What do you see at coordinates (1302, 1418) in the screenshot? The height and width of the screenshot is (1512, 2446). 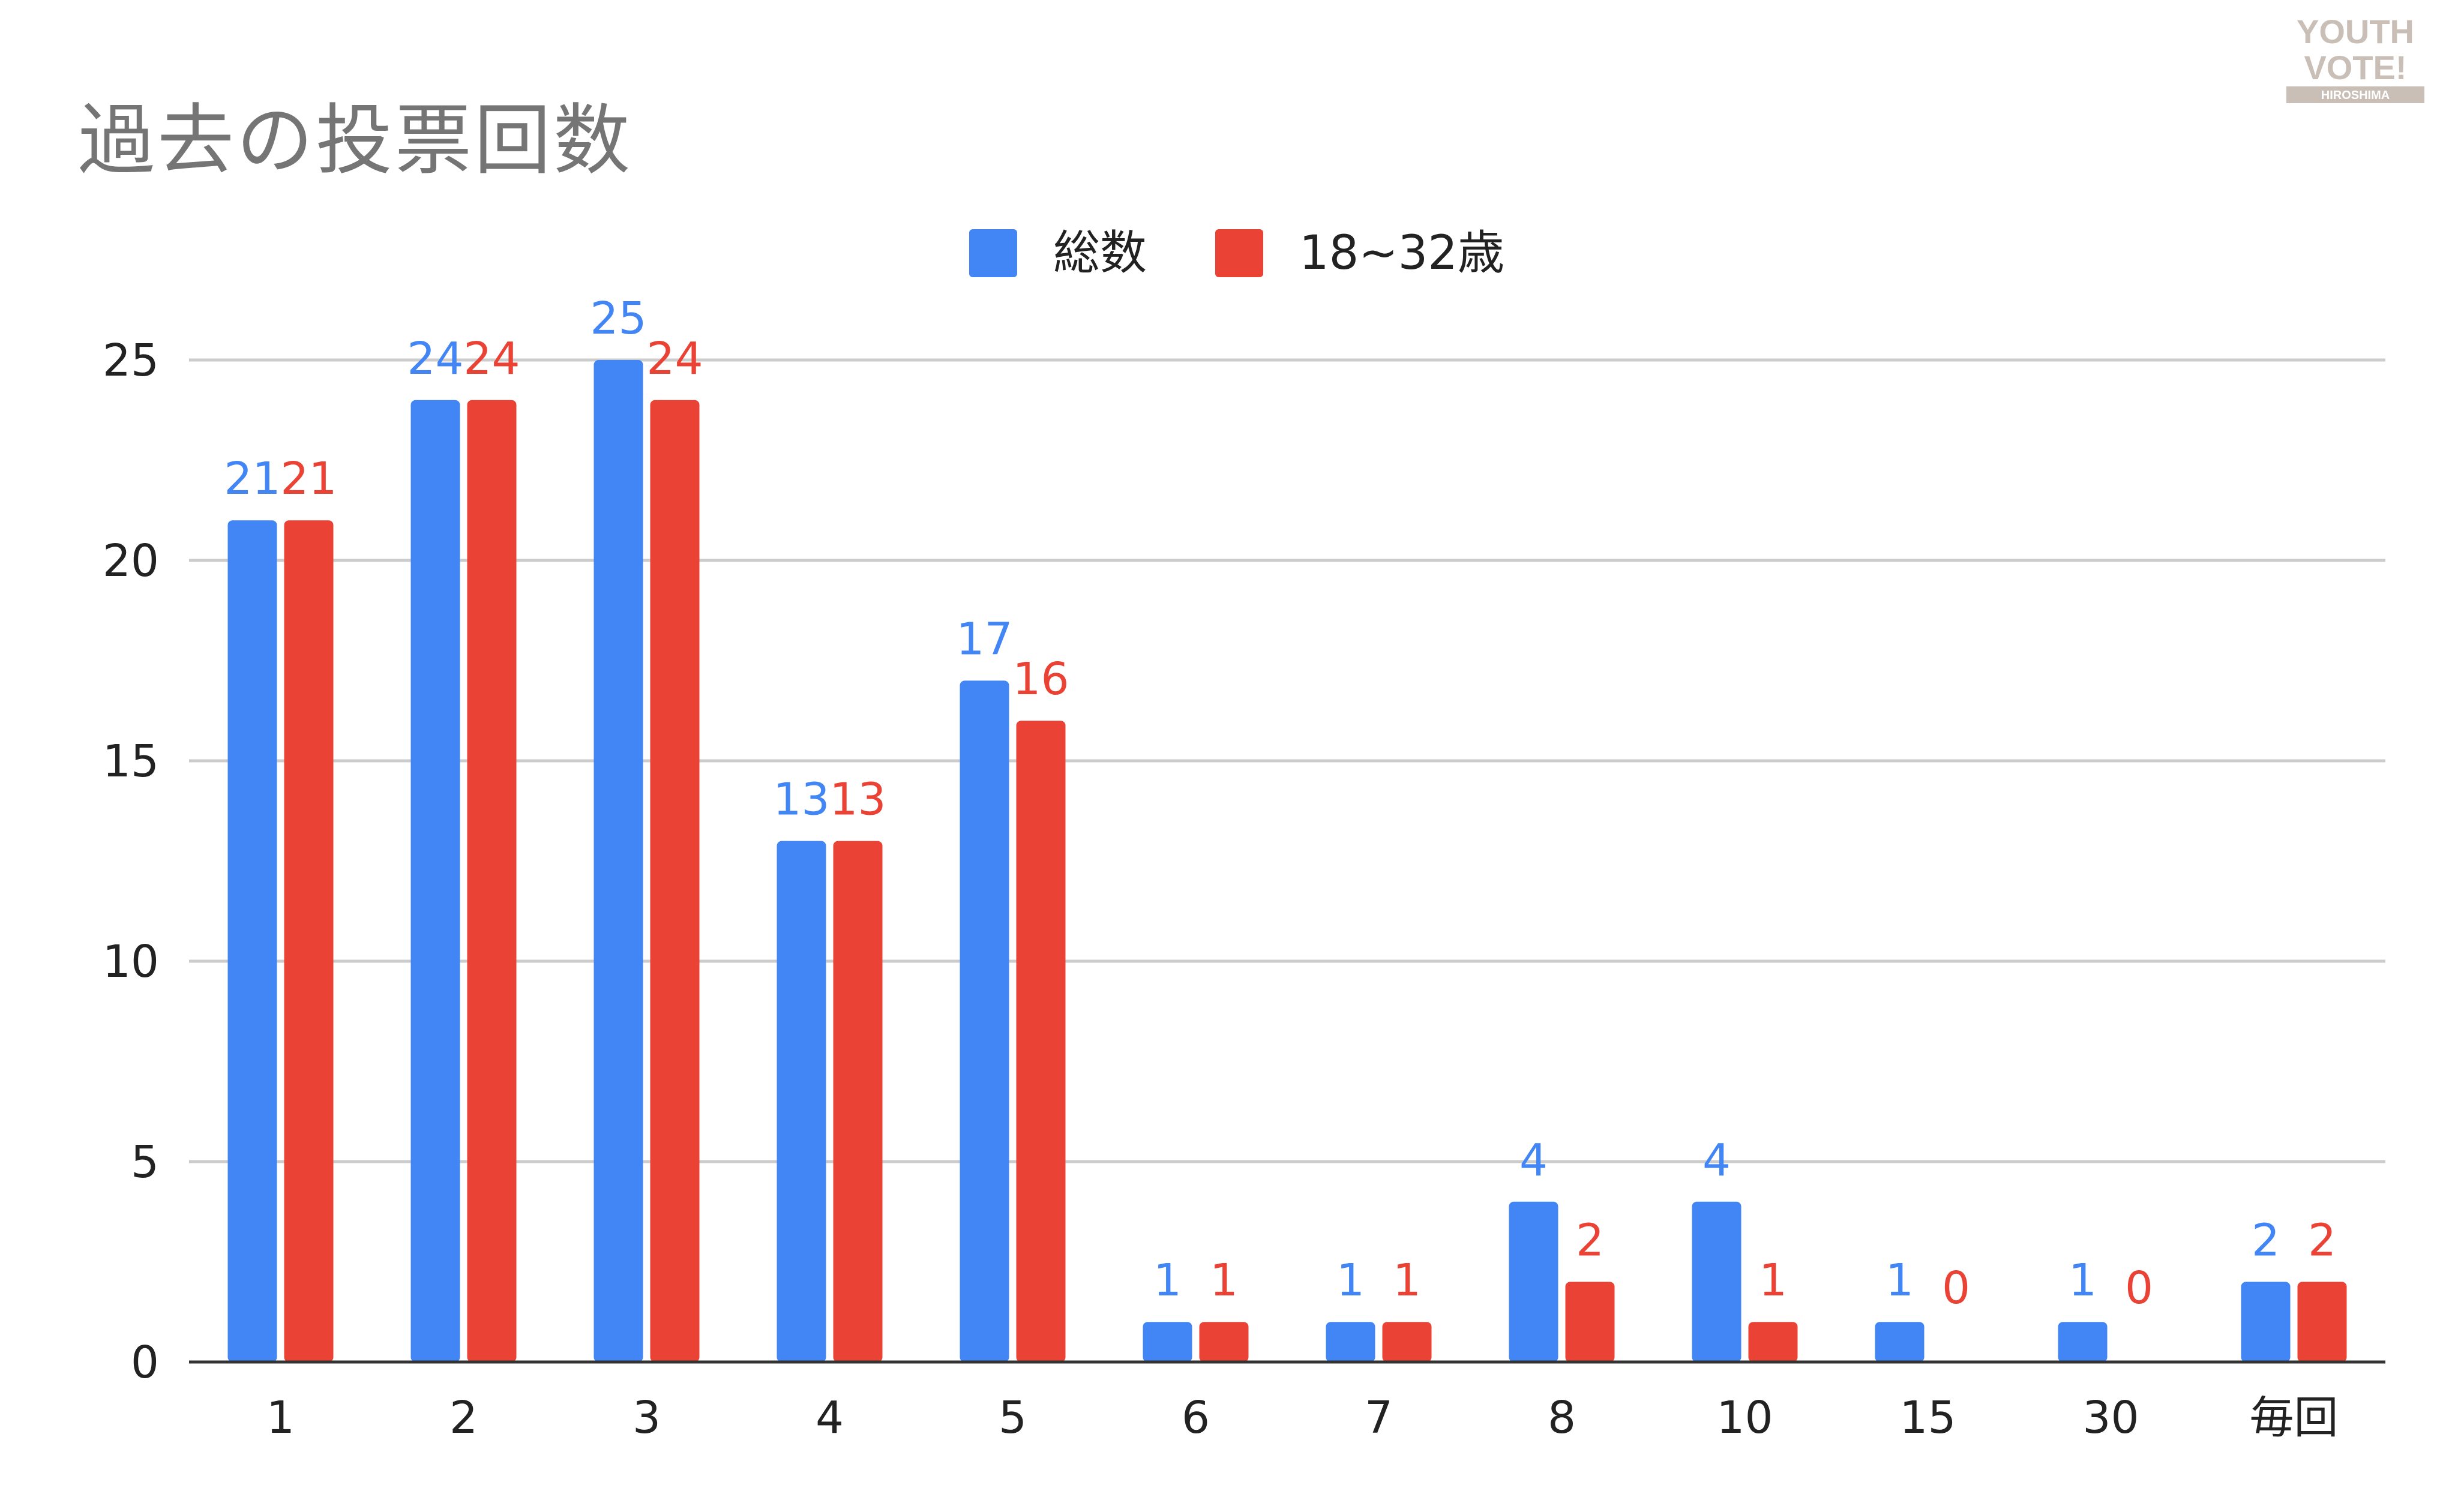 I see `x-axis-ticks: 1 2 3 4 5 6 7 8 10 15 30 毎回` at bounding box center [1302, 1418].